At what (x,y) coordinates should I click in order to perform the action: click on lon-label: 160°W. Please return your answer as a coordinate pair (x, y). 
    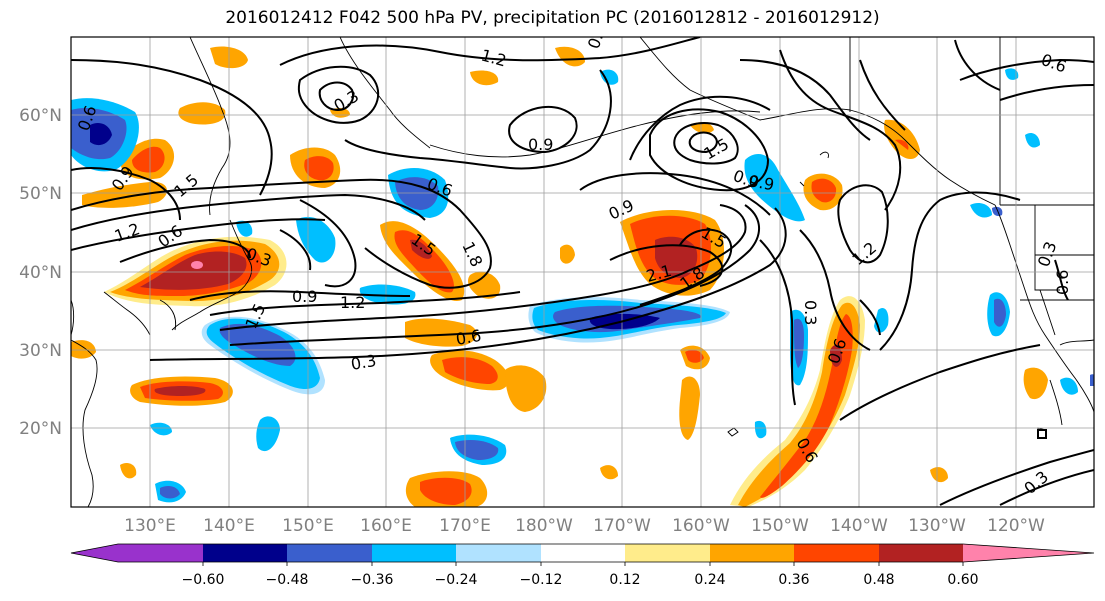
    Looking at the image, I should click on (701, 526).